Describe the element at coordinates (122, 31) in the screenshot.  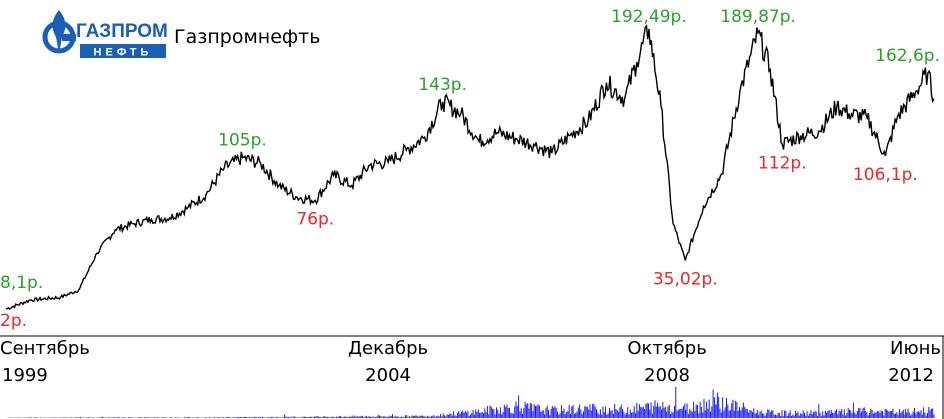
I see `logo-text-top: ГАЗПРОМ` at that location.